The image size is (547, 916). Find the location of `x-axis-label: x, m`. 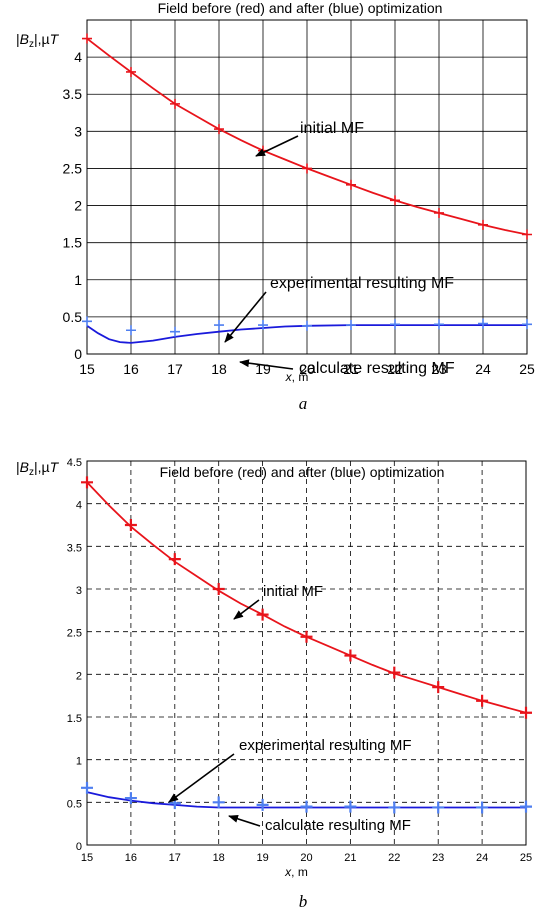

x-axis-label: x, m is located at coordinates (296, 872).